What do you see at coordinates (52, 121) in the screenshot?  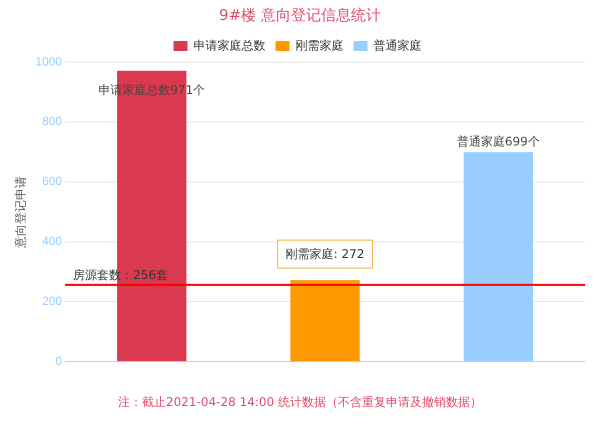 I see `y-tick-label: 800` at bounding box center [52, 121].